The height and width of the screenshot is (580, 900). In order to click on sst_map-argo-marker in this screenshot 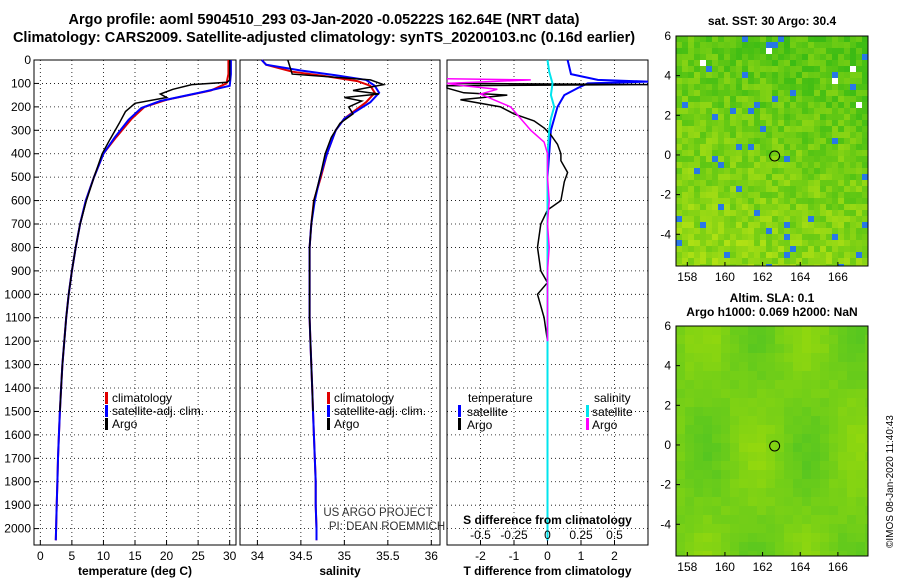, I will do `click(775, 156)`.